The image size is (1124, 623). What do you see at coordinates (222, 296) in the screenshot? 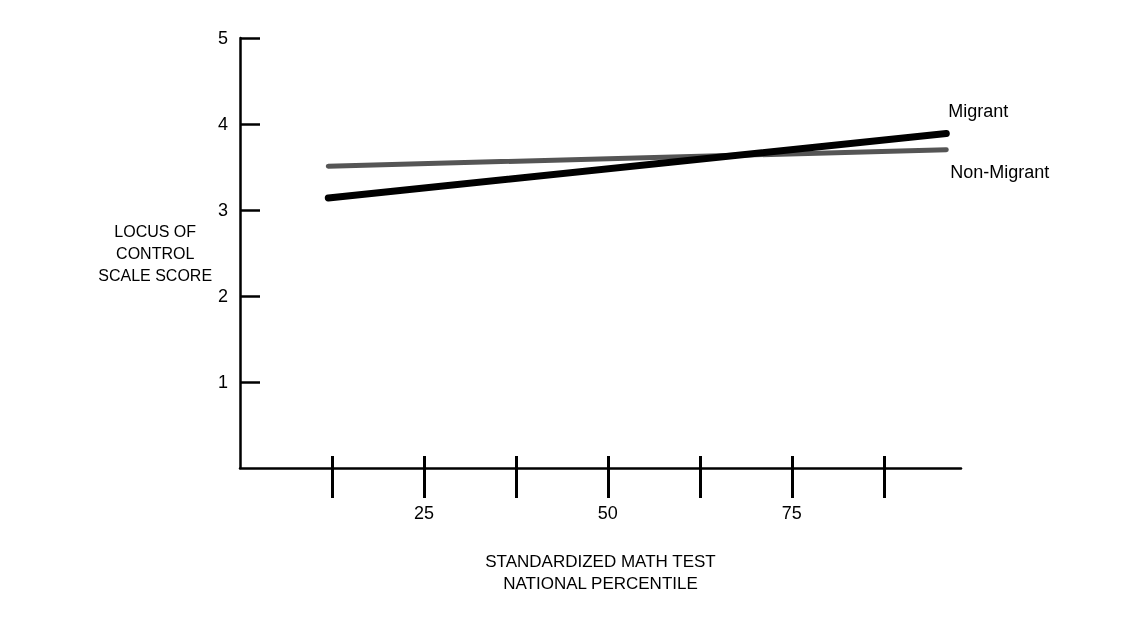
I see `y-tick-label: 2` at bounding box center [222, 296].